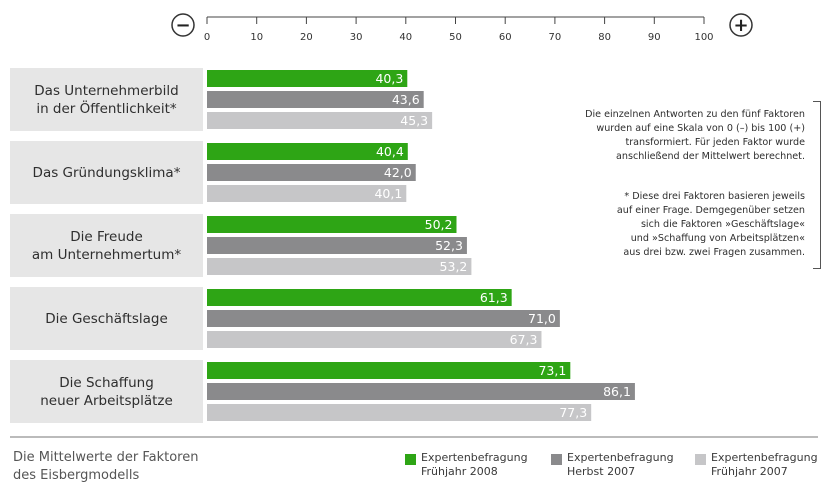 Image resolution: width=823 pixels, height=485 pixels. I want to click on legend-item: Expertenbefragung Herbst 2007, so click(612, 465).